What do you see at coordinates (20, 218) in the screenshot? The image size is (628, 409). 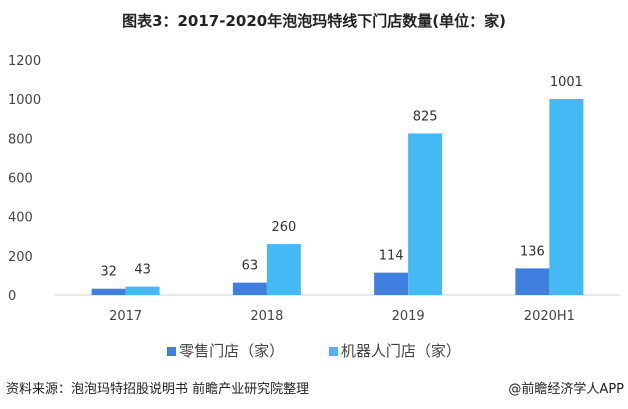 I see `y-tick-label: 400` at bounding box center [20, 218].